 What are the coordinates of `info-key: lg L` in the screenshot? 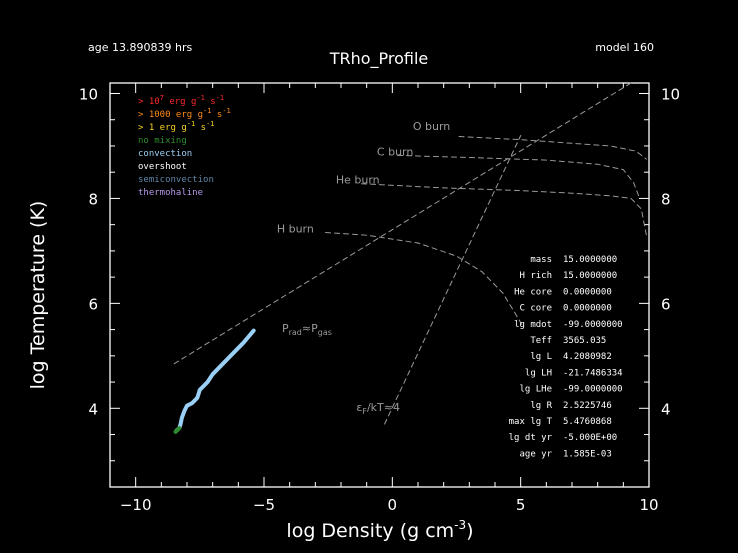 It's located at (541, 357).